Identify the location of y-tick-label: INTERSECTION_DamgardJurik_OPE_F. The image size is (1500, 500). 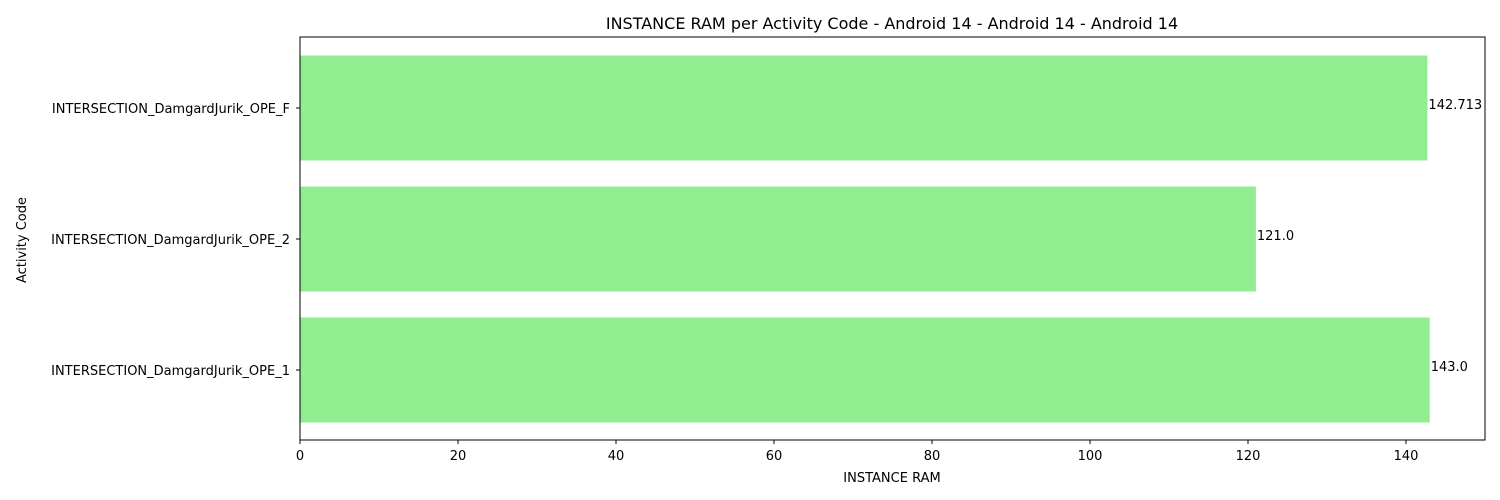
(171, 109).